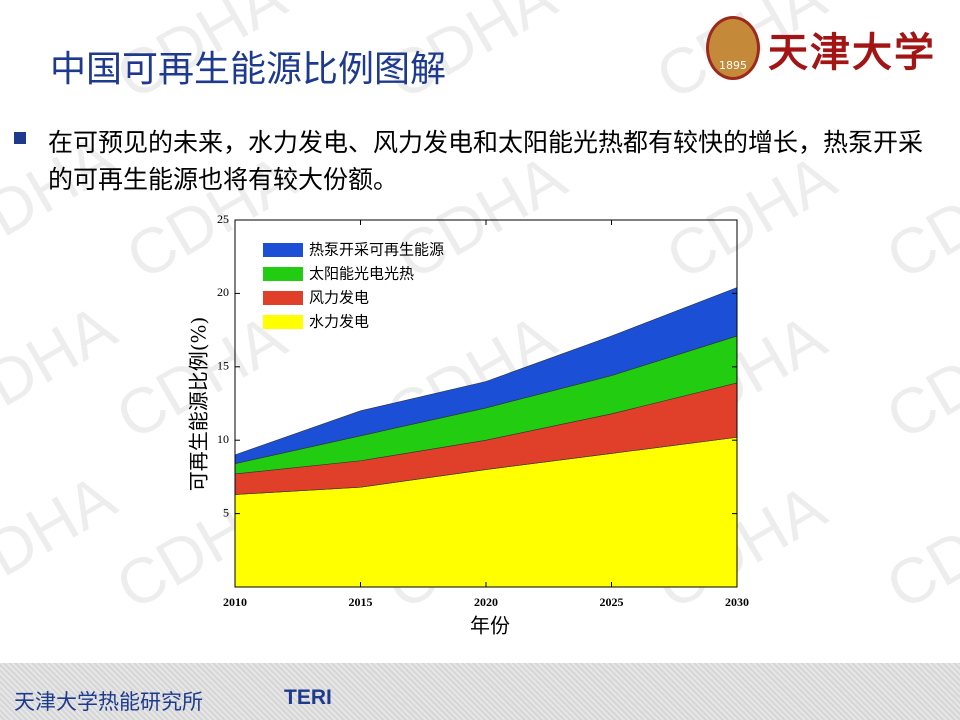 The image size is (960, 720). Describe the element at coordinates (361, 602) in the screenshot. I see `x-tick-label: 2015` at that location.